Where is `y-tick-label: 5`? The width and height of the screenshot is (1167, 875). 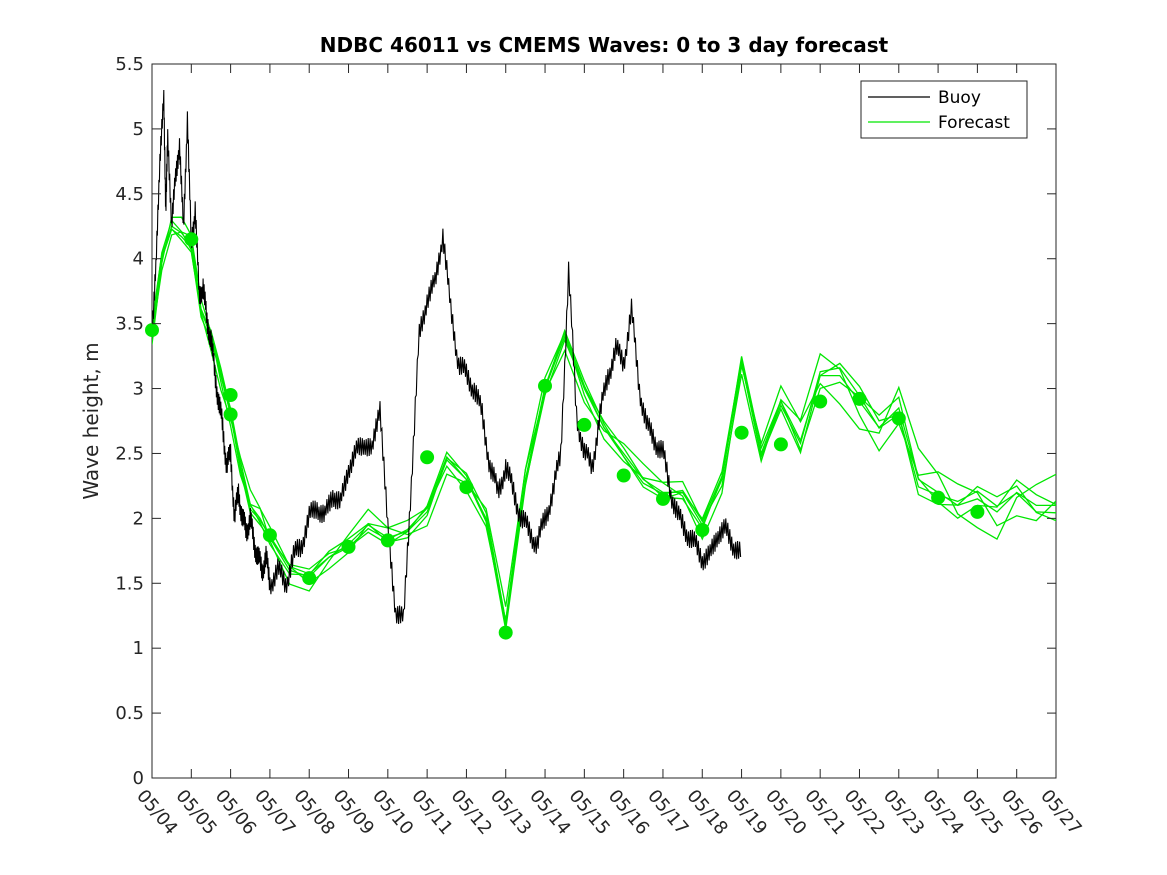 y-tick-label: 5 is located at coordinates (138, 129).